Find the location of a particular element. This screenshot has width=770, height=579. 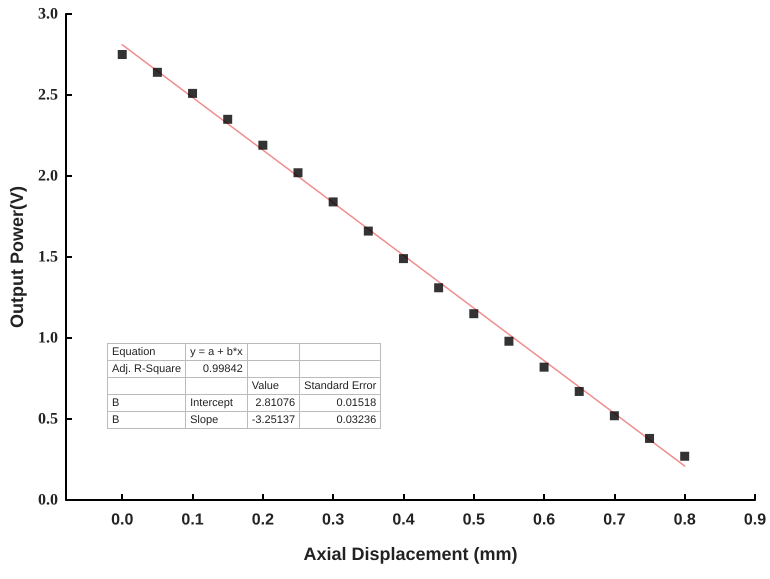

y-tick-label: 2.5 is located at coordinates (48, 95).